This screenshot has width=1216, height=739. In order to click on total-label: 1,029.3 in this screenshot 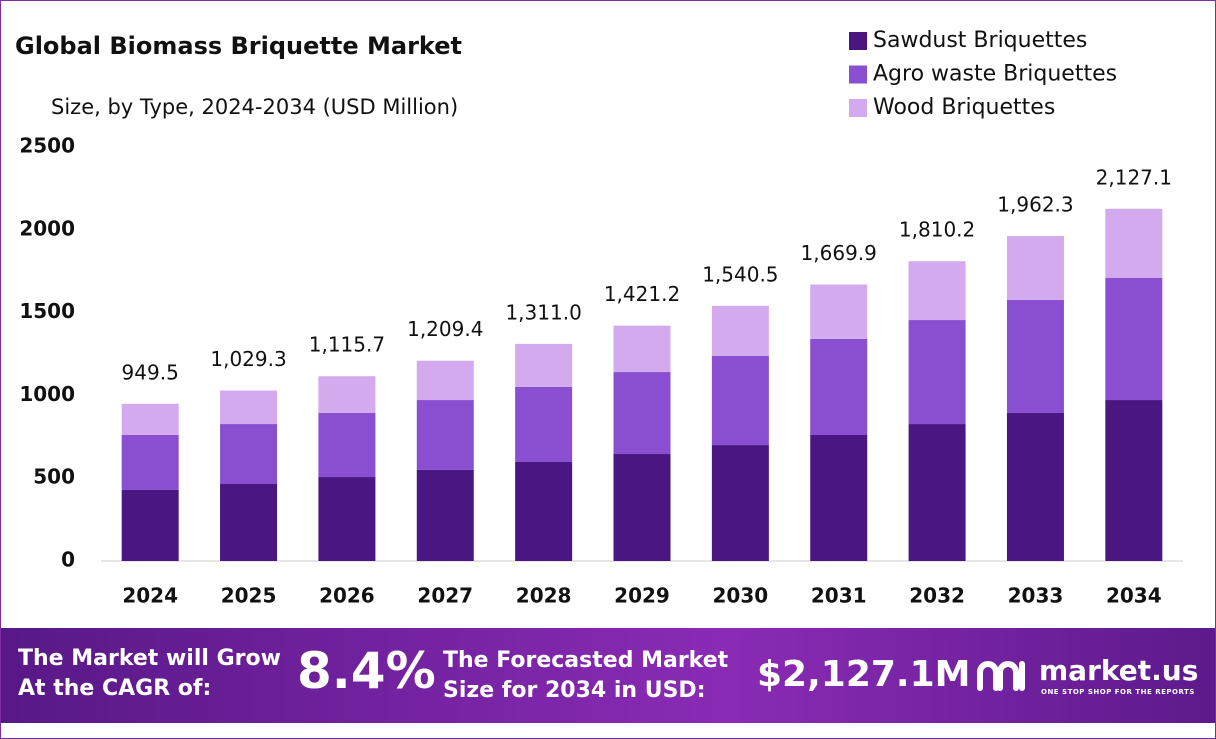, I will do `click(248, 359)`.